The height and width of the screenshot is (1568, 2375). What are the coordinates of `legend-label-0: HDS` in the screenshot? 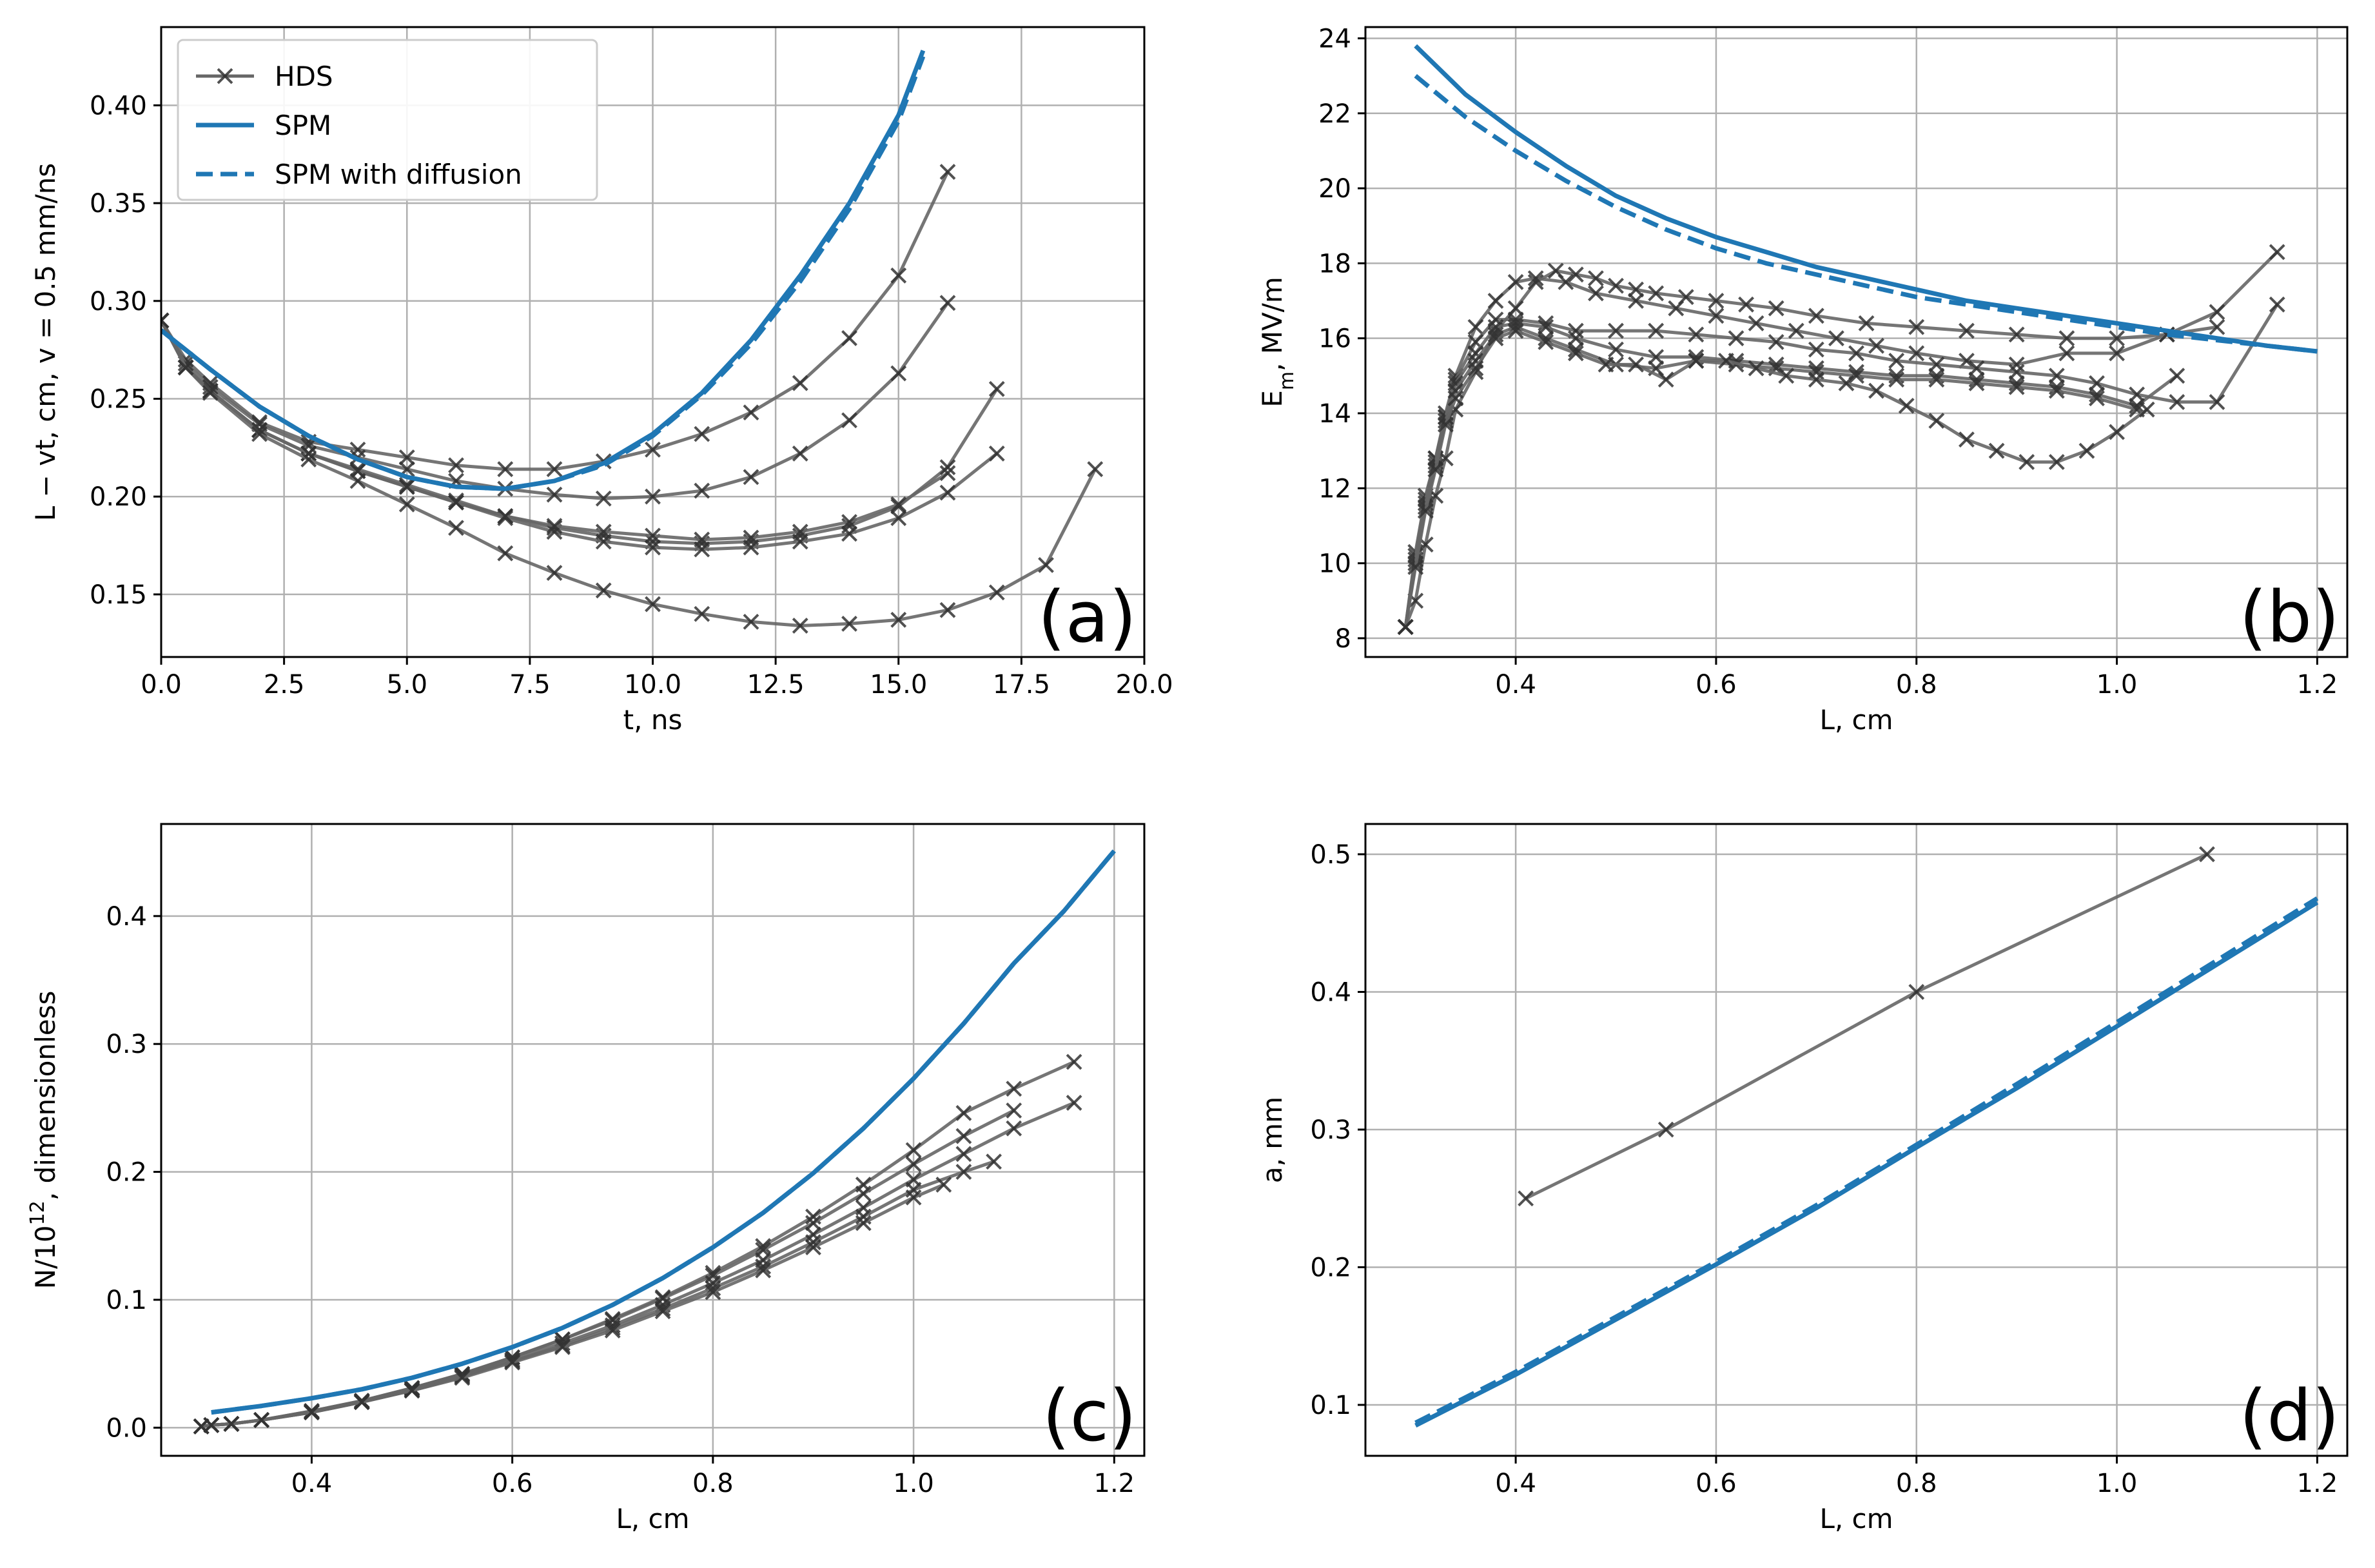 It's located at (304, 76).